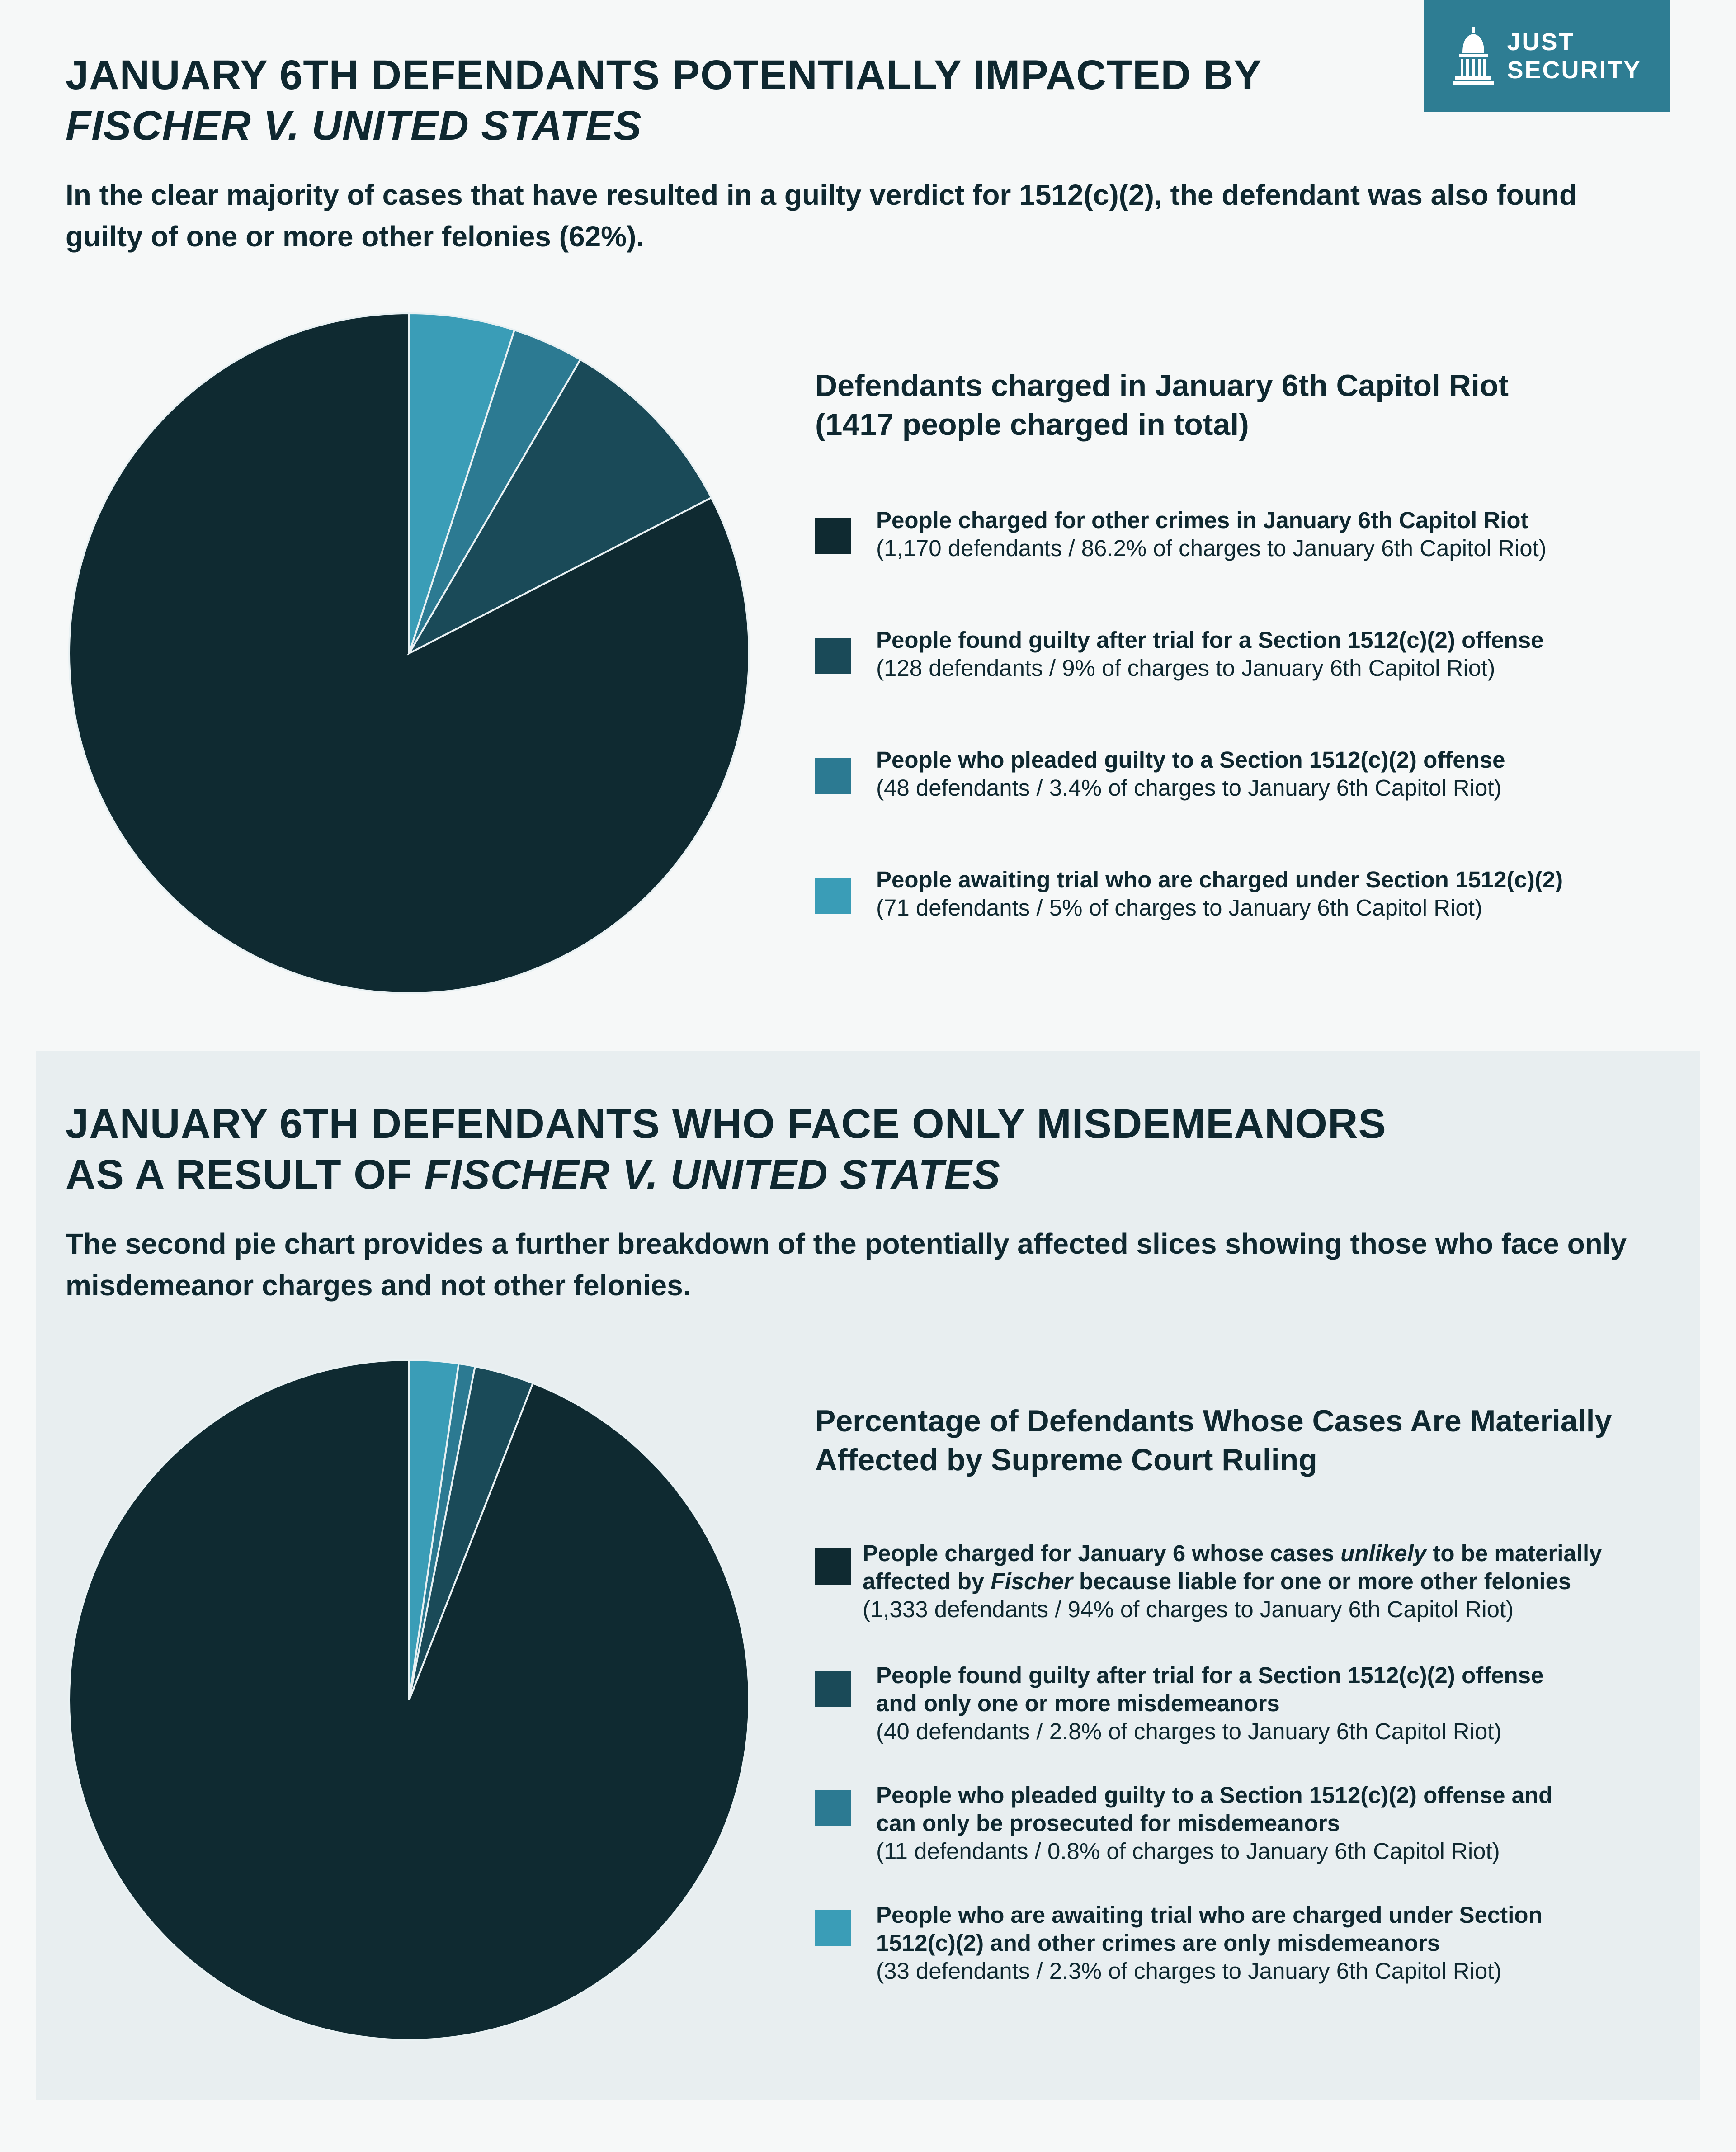 This screenshot has height=2152, width=1736. I want to click on logo-text: JUST SECURITY, so click(1574, 56).